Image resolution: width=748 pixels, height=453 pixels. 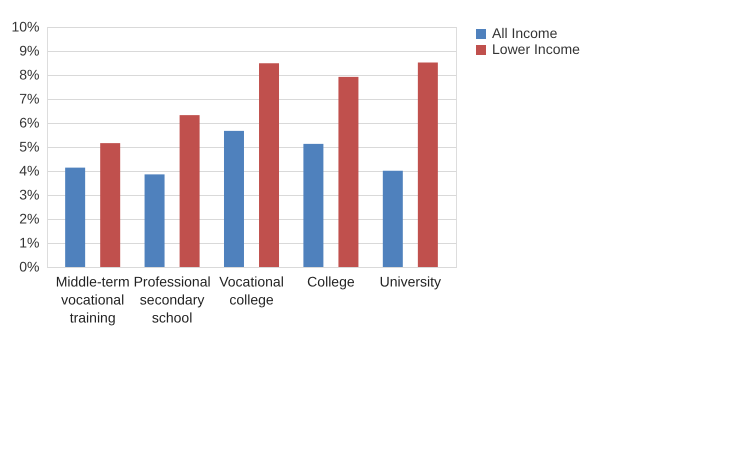 I want to click on y-tick-label: 1%, so click(x=29, y=242).